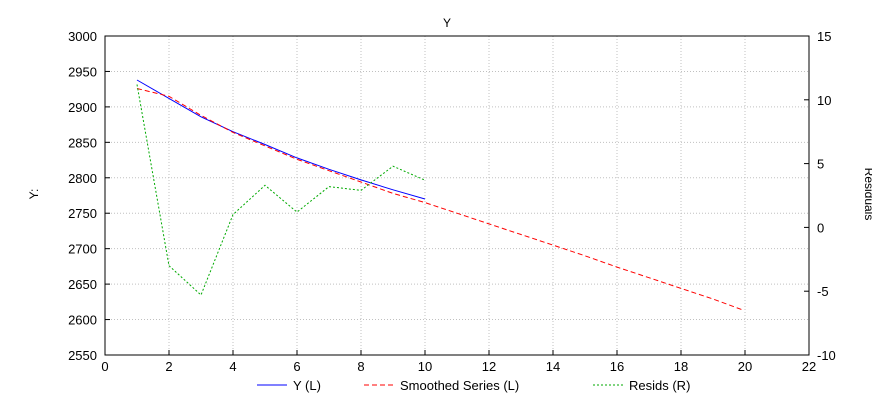  I want to click on y2-tick-label: 15, so click(824, 36).